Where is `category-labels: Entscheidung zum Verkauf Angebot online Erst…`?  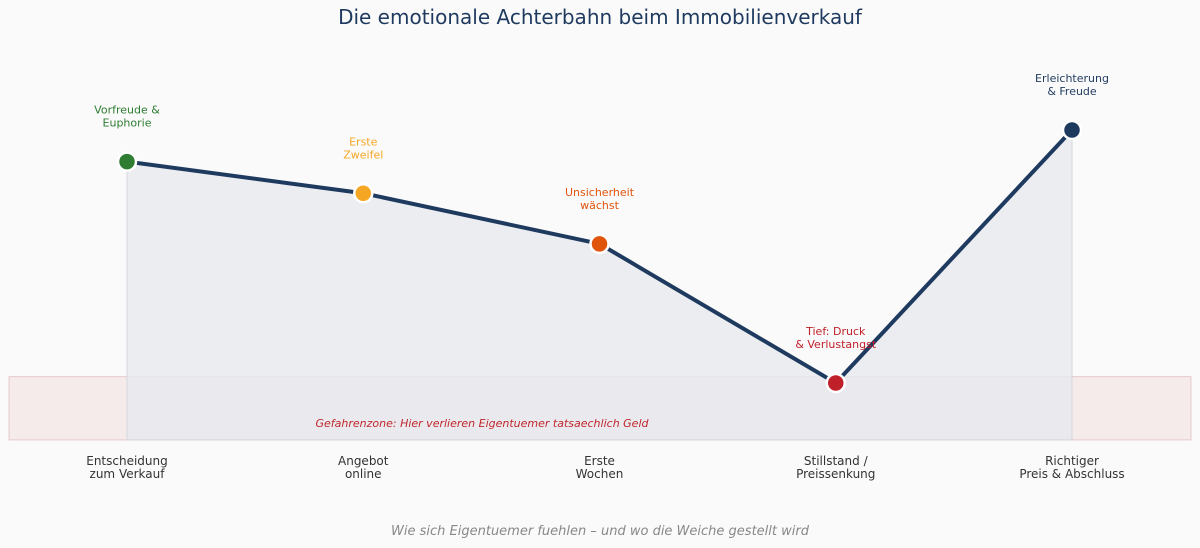 category-labels: Entscheidung zum Verkauf Angebot online Erst… is located at coordinates (605, 467).